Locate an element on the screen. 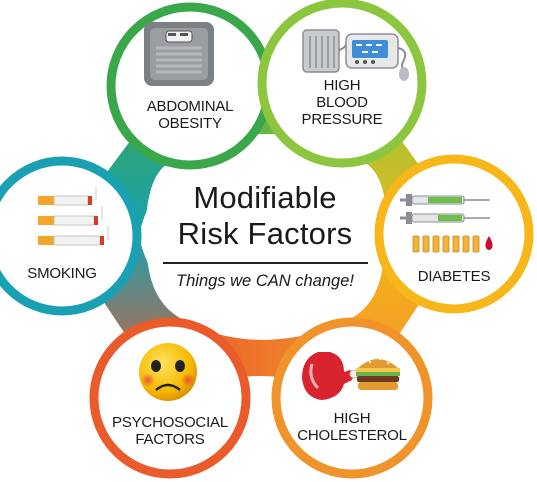 This screenshot has height=482, width=537. label-high-blood-pressure: HIGH BLOOD PRESSURE is located at coordinates (342, 102).